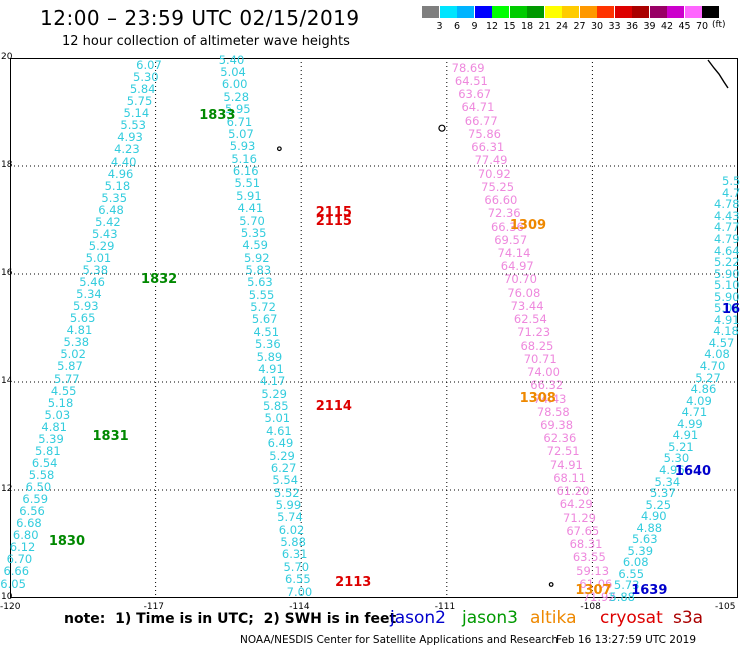 The width and height of the screenshot is (740, 650). I want to click on wave-height-value: 5.53, so click(133, 125).